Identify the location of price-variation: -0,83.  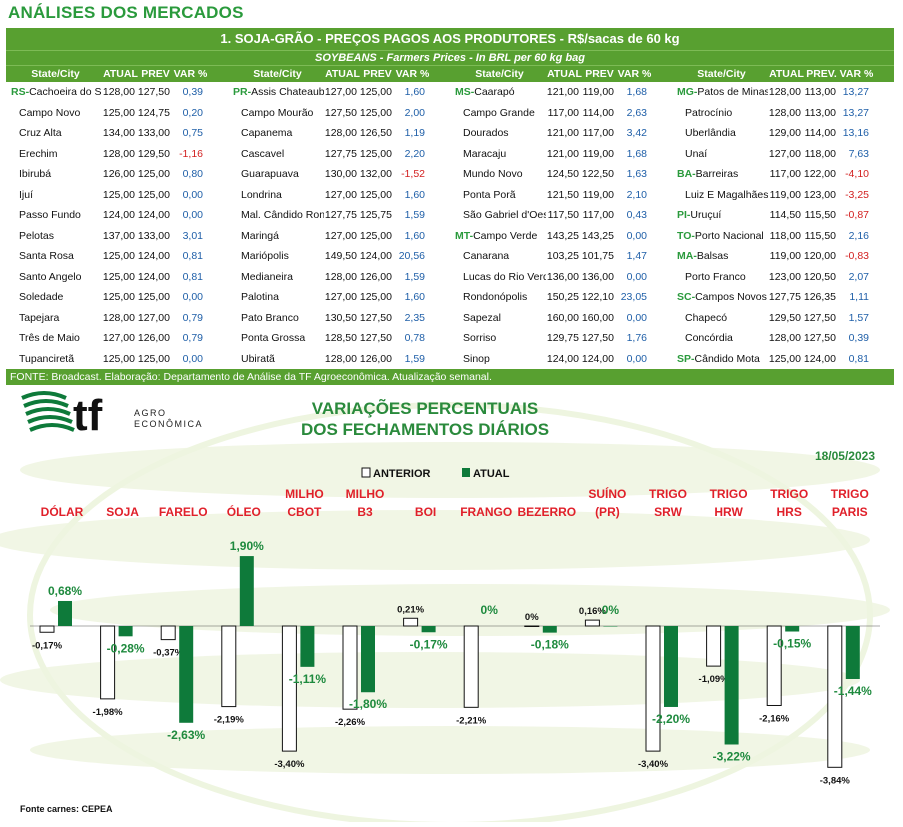
(857, 256).